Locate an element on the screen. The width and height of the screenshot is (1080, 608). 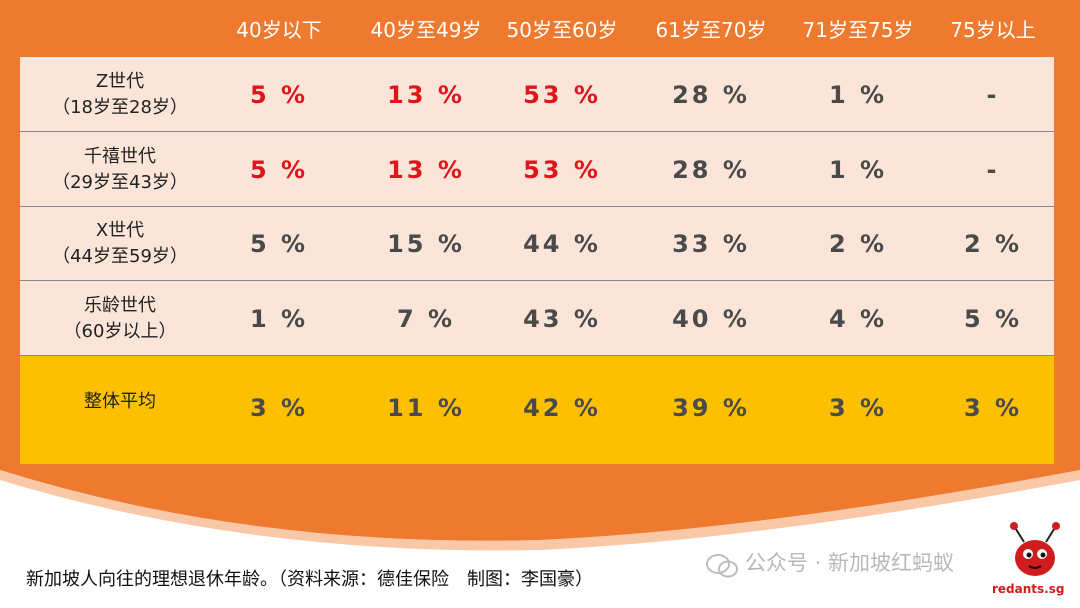
logo-text: redants.sg is located at coordinates (1028, 589).